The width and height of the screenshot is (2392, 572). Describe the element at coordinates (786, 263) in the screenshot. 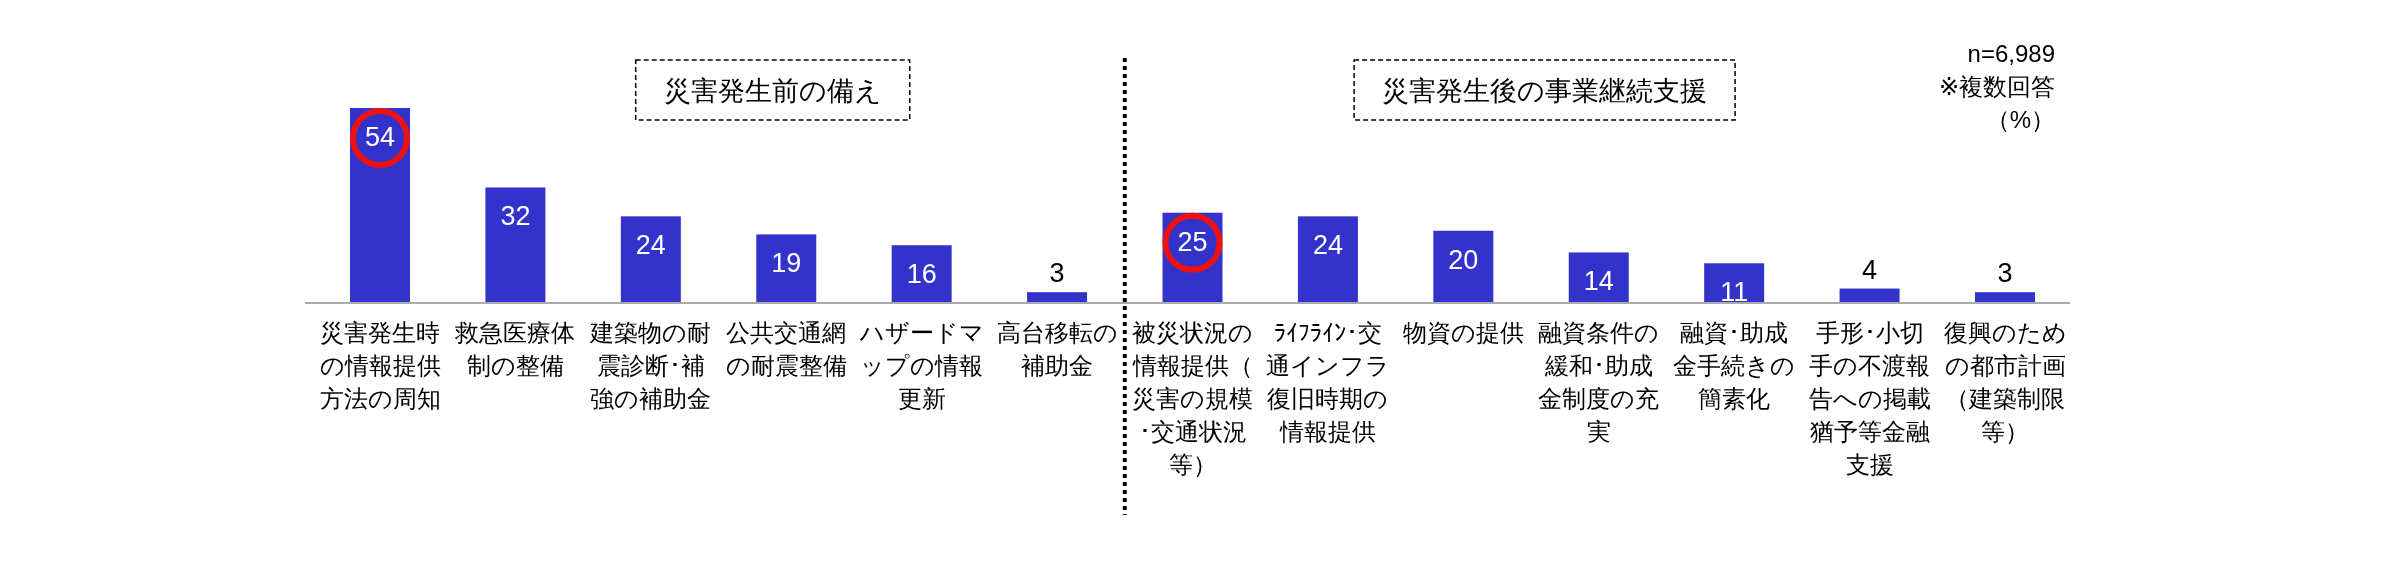

I see `data-label: 19` at that location.